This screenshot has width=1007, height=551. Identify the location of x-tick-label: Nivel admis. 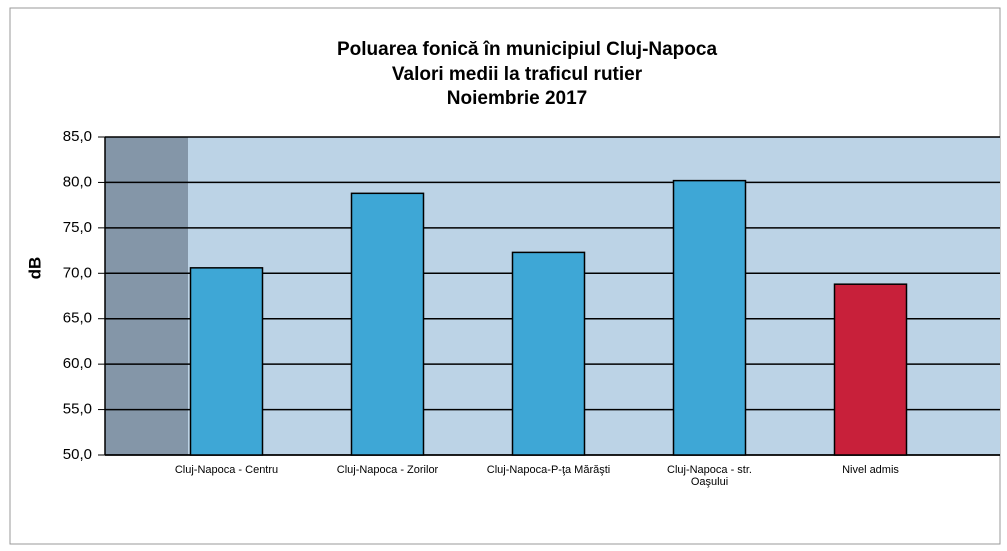
(870, 470).